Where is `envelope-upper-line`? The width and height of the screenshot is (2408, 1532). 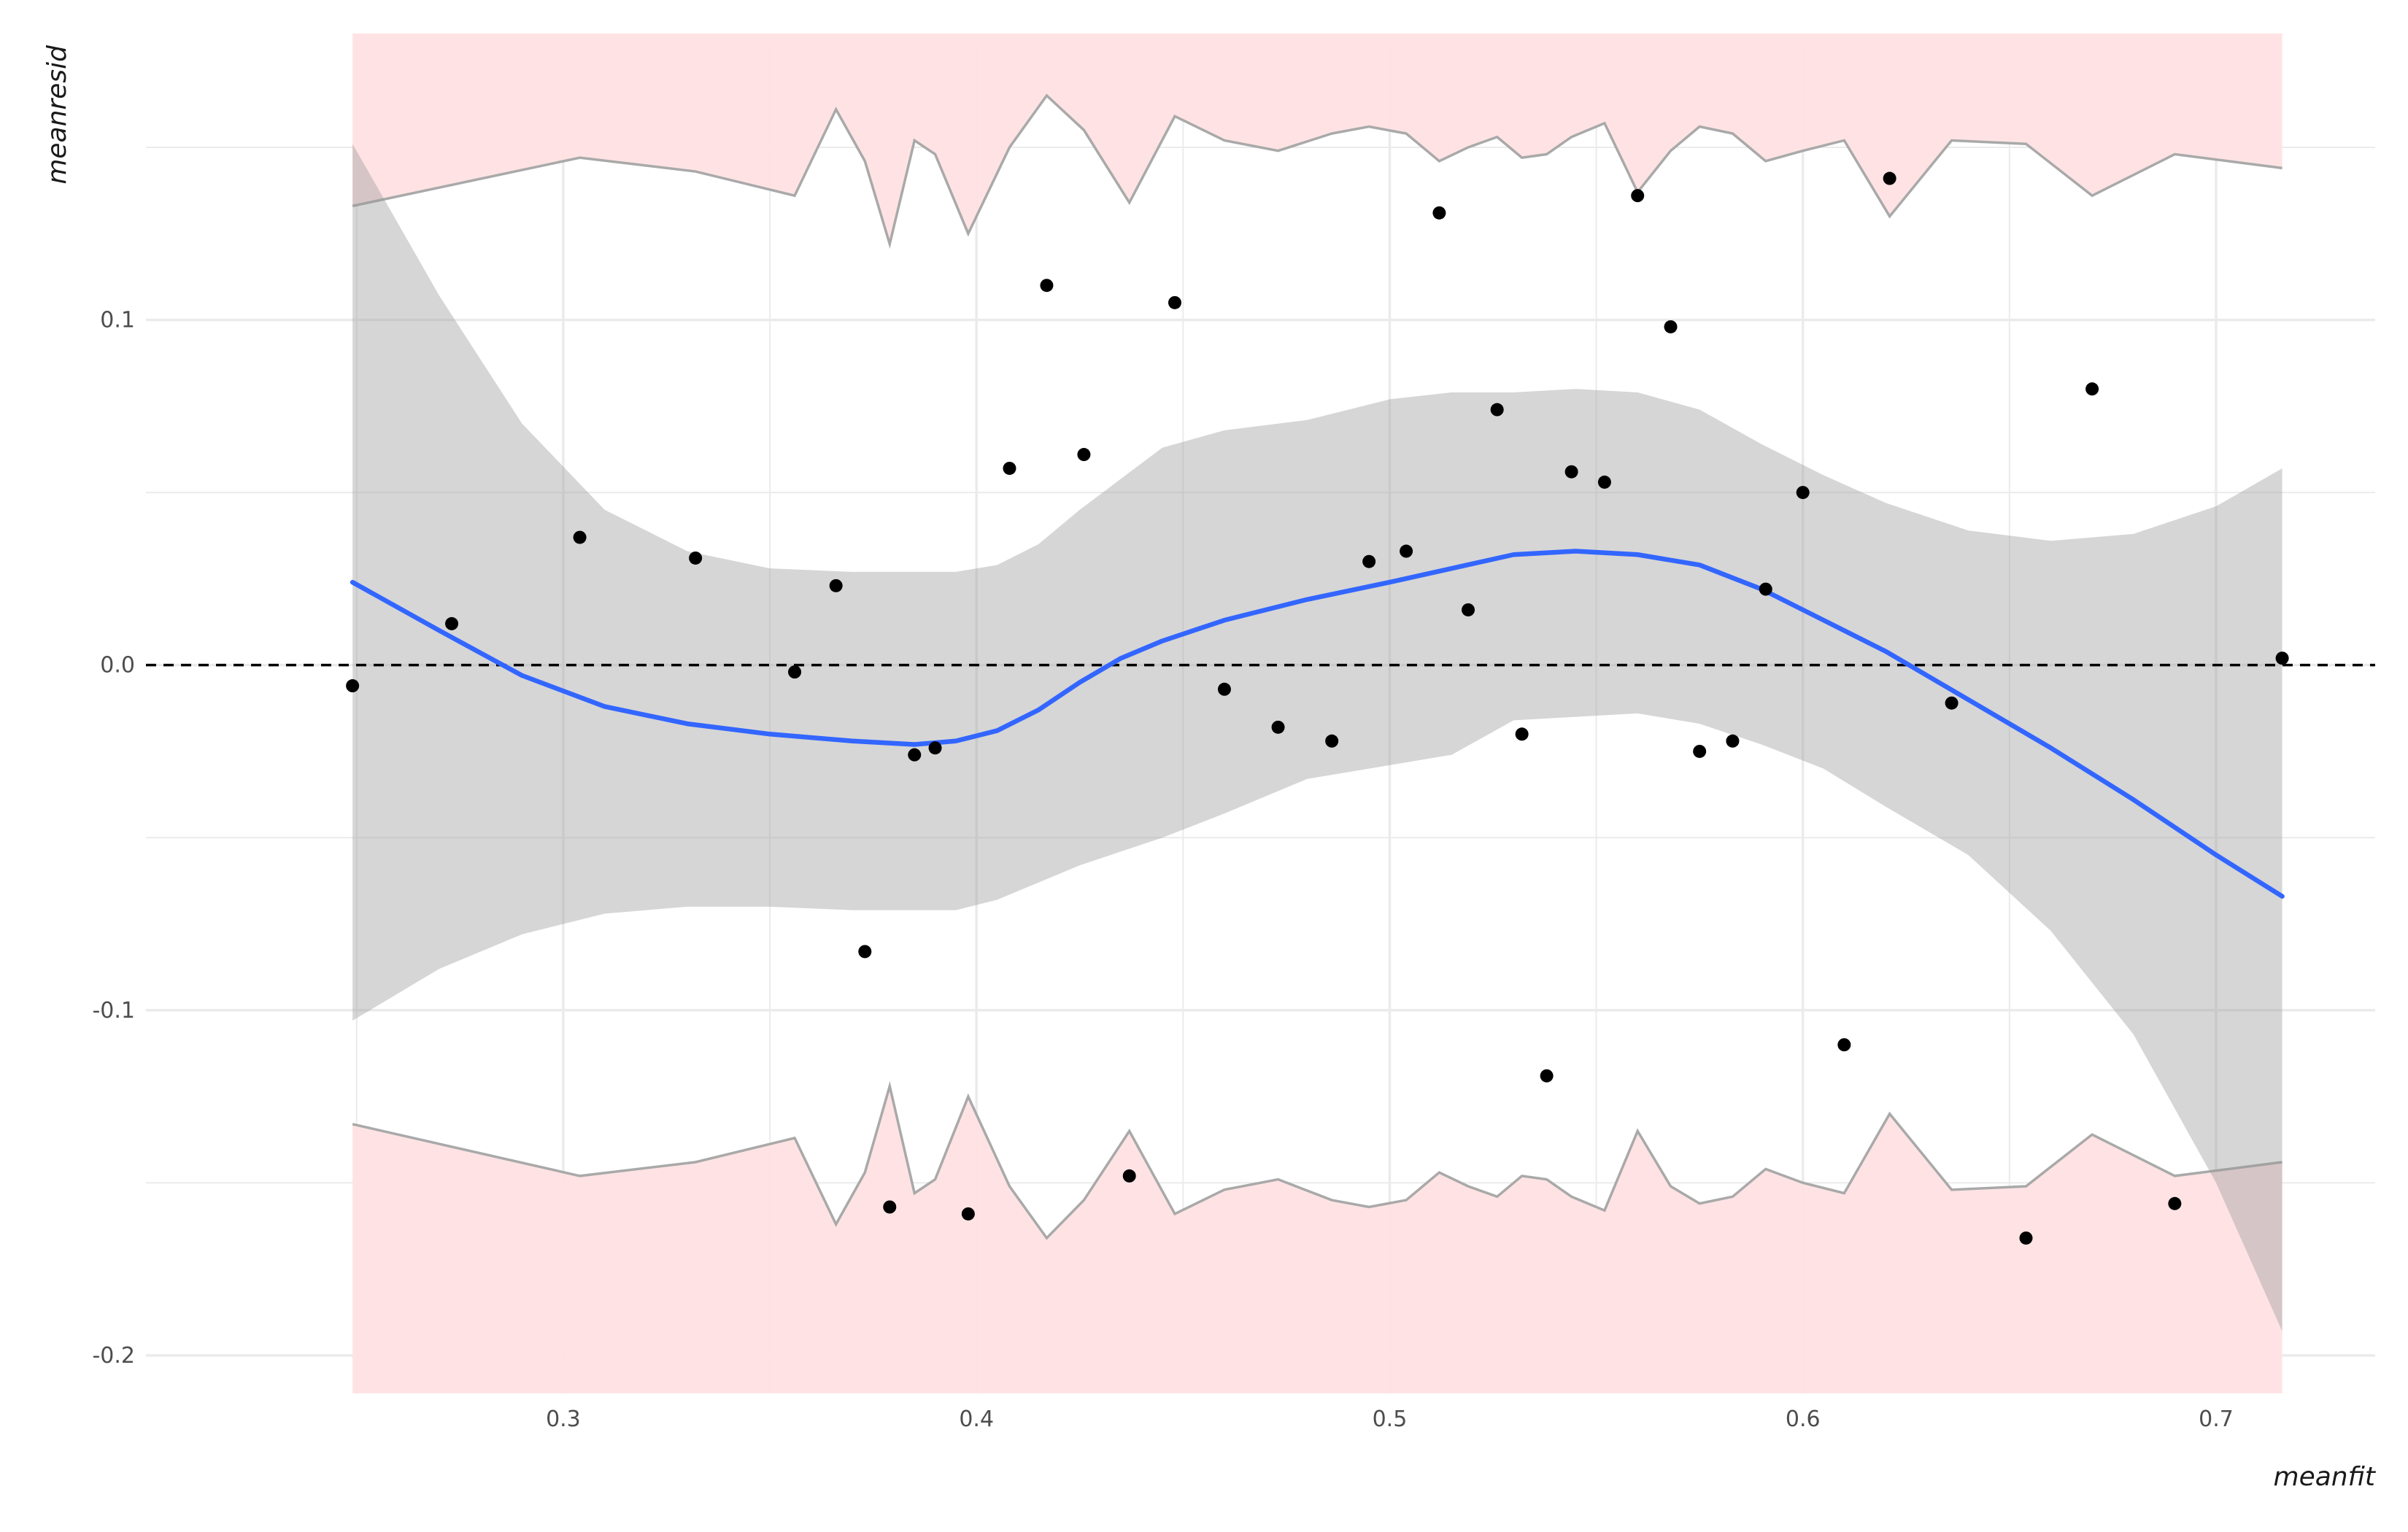
envelope-upper-line is located at coordinates (1317, 171).